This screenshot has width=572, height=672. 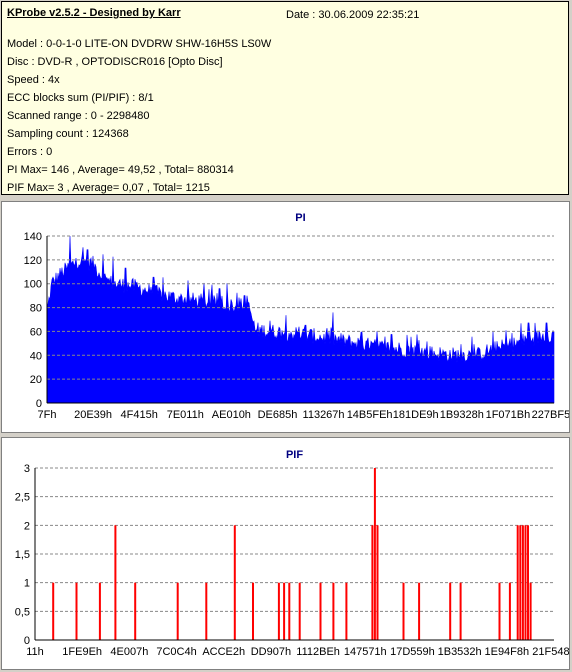 I want to click on pif-x-tick: ACCE2h, so click(x=223, y=652).